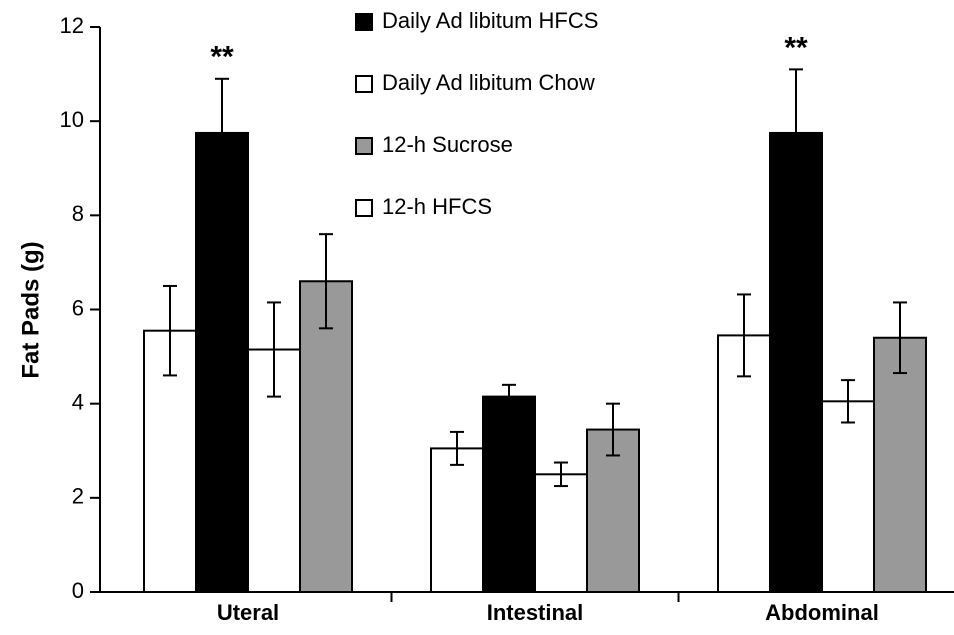 The height and width of the screenshot is (635, 954). I want to click on y-axis-label: Fat Pads (g), so click(30, 309).